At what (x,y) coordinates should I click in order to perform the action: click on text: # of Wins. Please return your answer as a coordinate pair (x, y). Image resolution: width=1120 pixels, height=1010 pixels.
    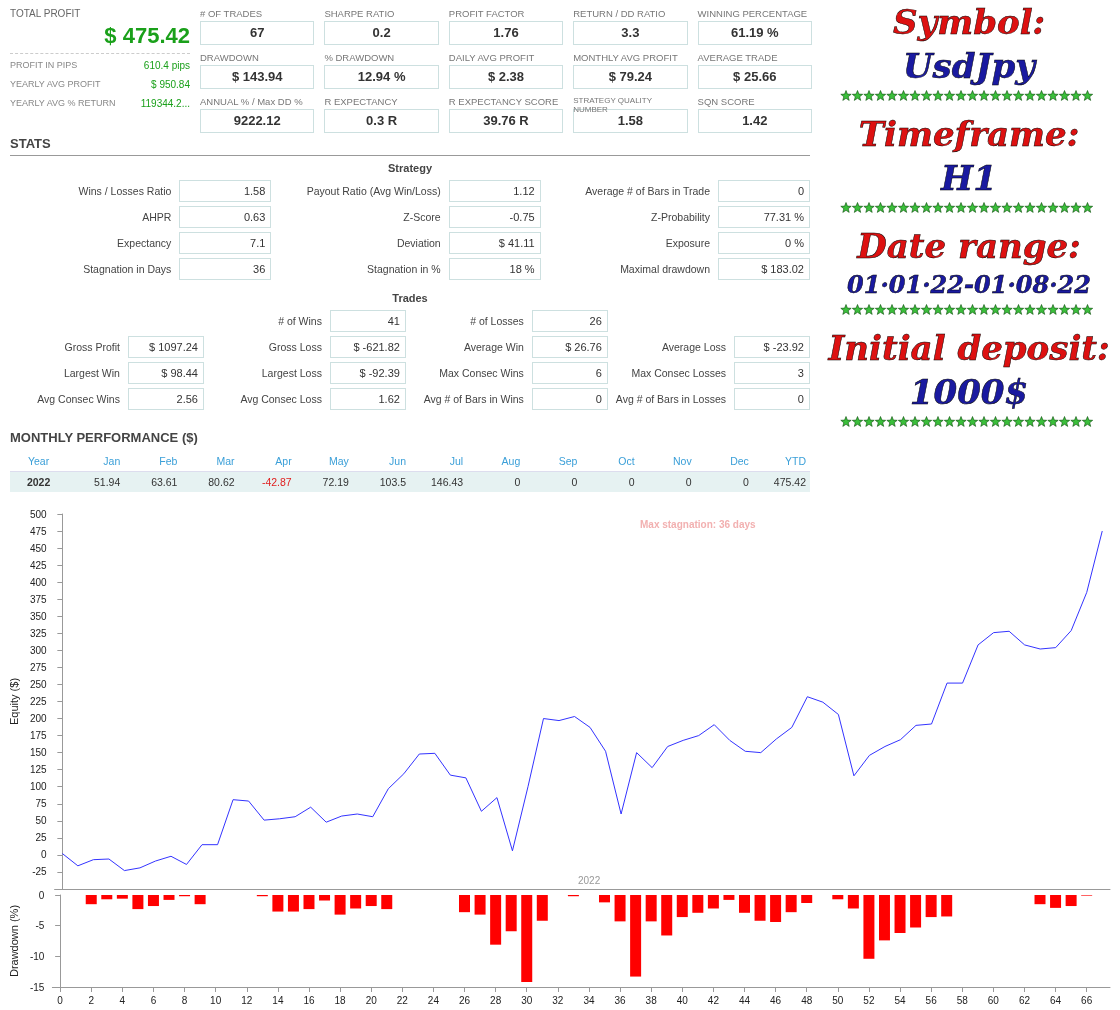
    Looking at the image, I should click on (300, 321).